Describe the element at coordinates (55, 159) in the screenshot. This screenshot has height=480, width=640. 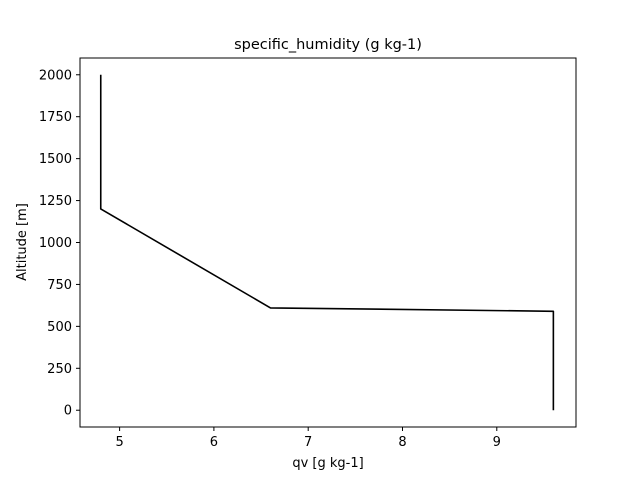
I see `y-tick-label: 1500` at that location.